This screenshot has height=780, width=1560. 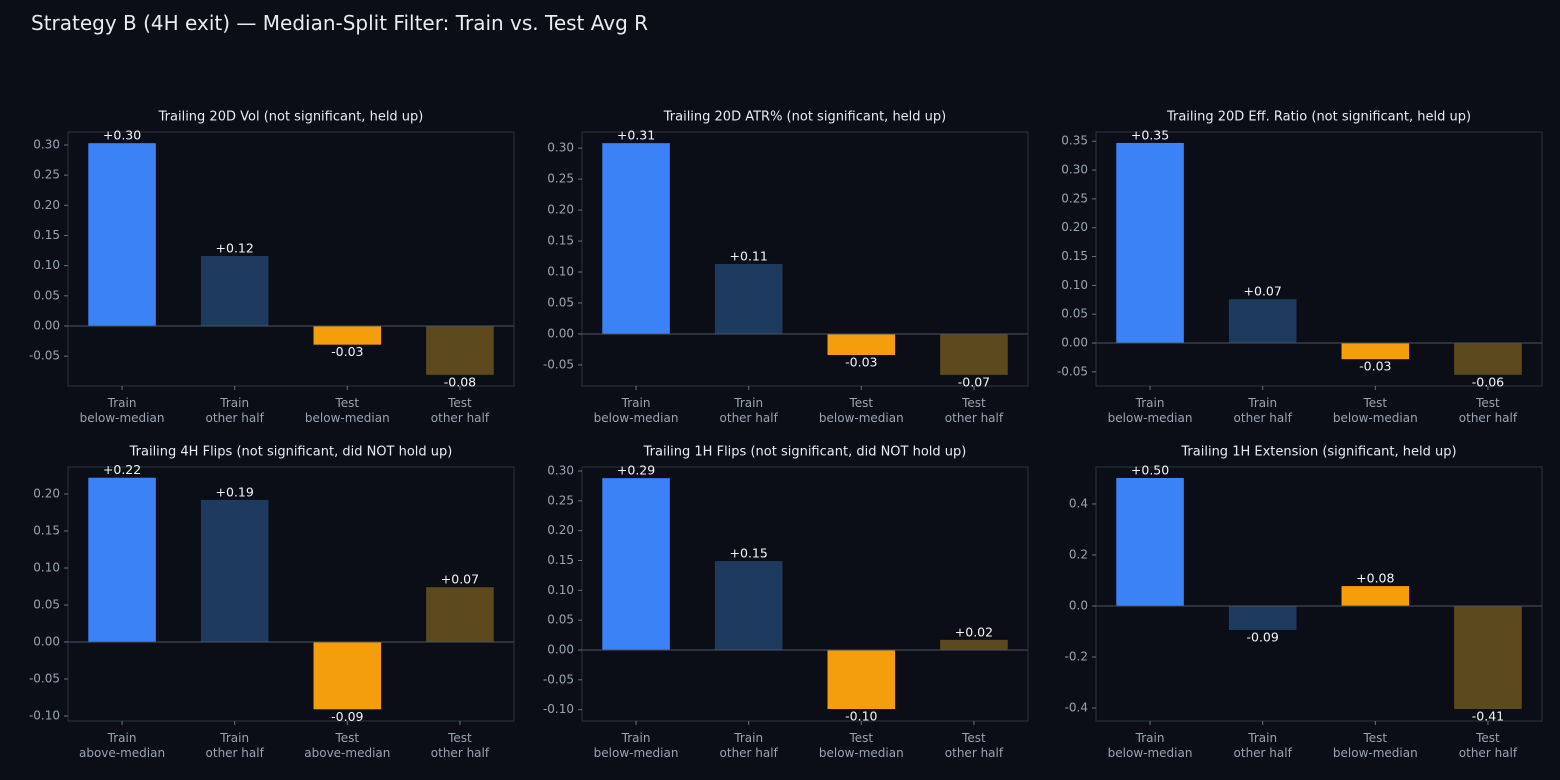 What do you see at coordinates (1078, 605) in the screenshot?
I see `y-tick-label: 0.0` at bounding box center [1078, 605].